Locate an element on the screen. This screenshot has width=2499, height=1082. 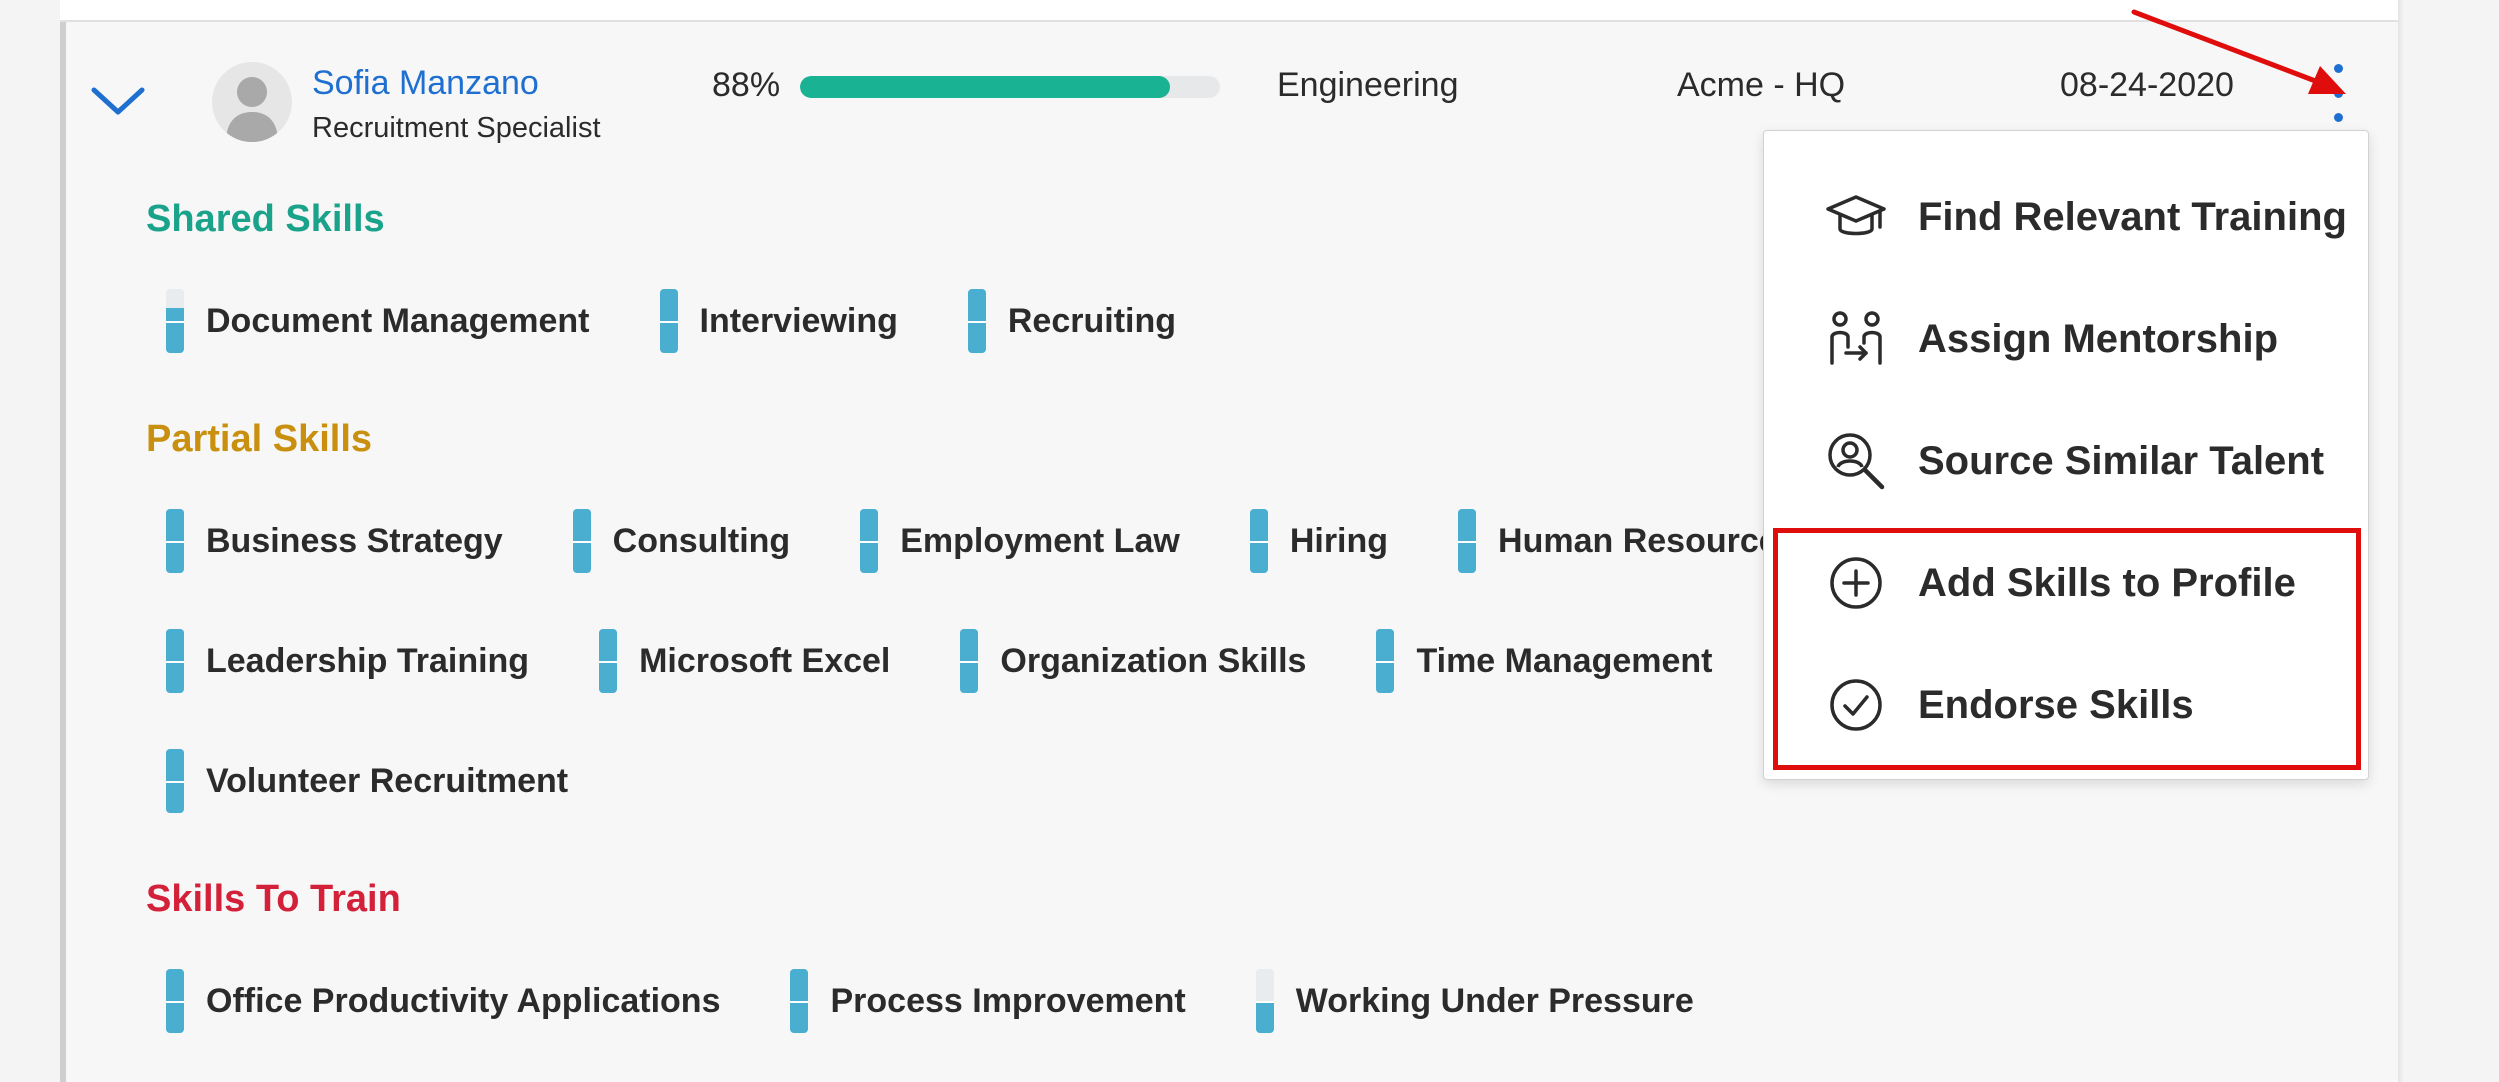
skill-item: Working Under Pressure is located at coordinates (1474, 1001).